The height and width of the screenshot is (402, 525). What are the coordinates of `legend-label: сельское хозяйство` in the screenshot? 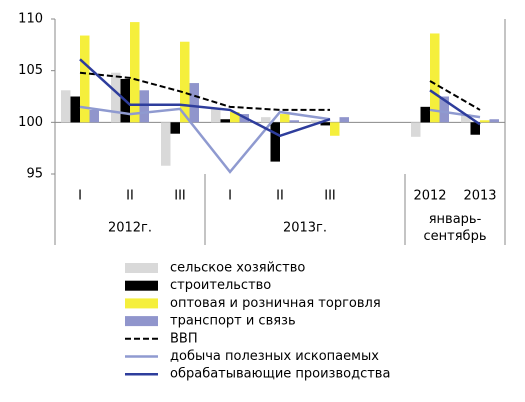 It's located at (237, 268).